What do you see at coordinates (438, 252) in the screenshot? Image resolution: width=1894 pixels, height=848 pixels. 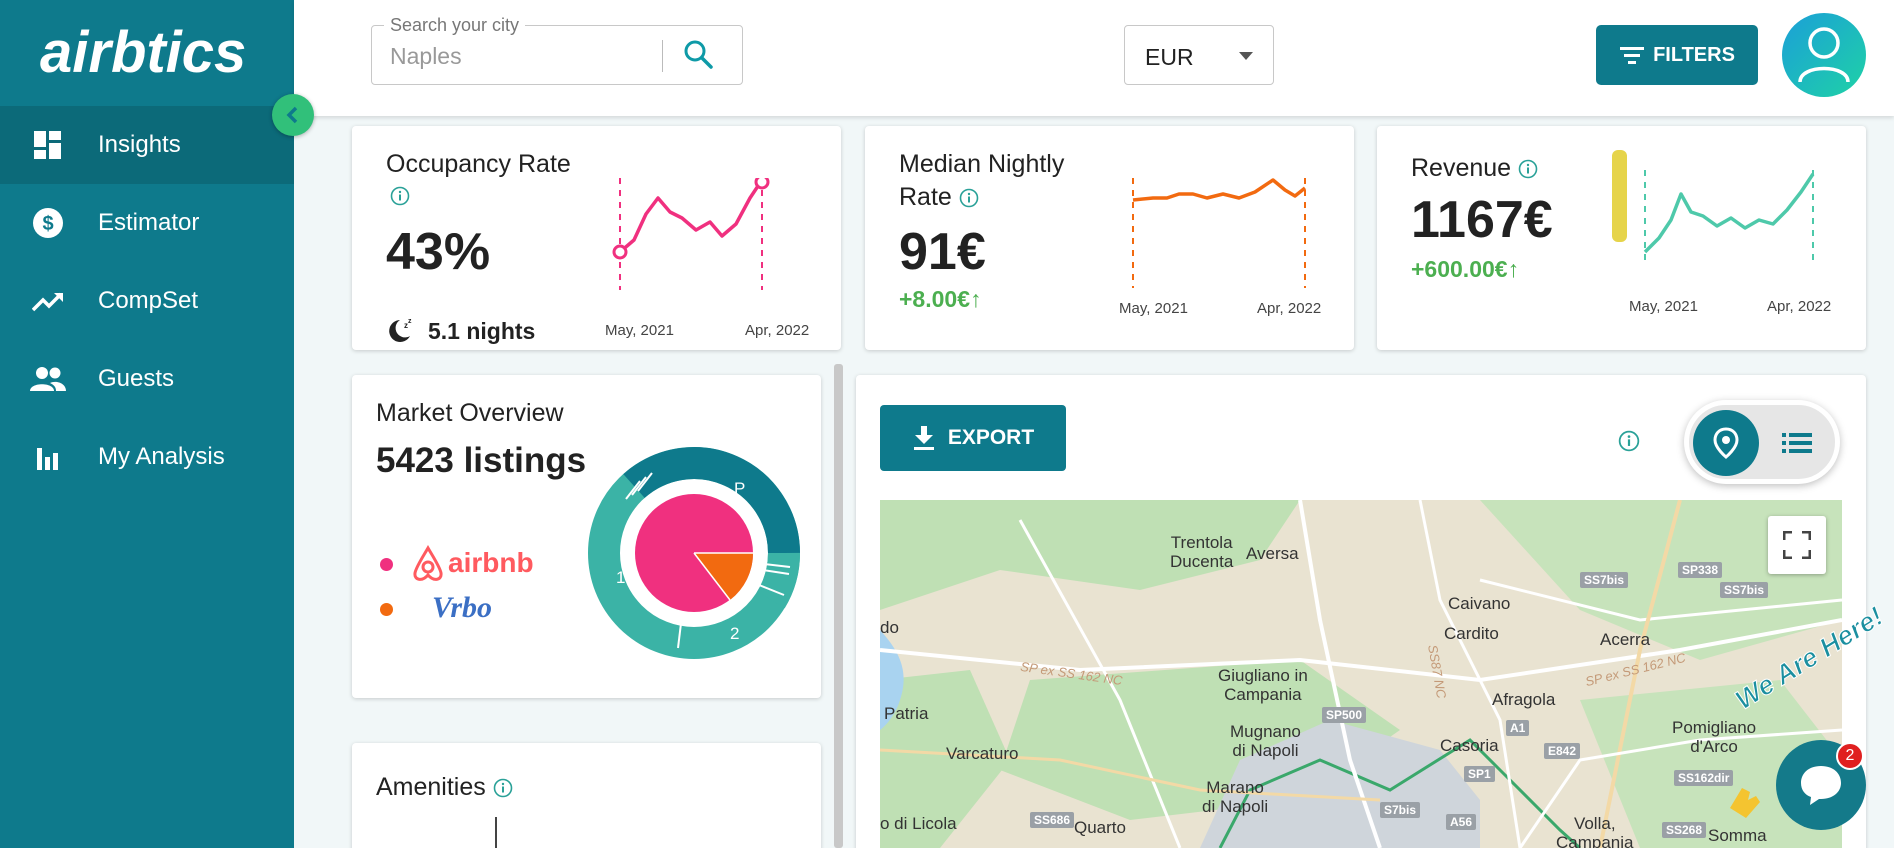 I see `occupancy-value: 43%` at bounding box center [438, 252].